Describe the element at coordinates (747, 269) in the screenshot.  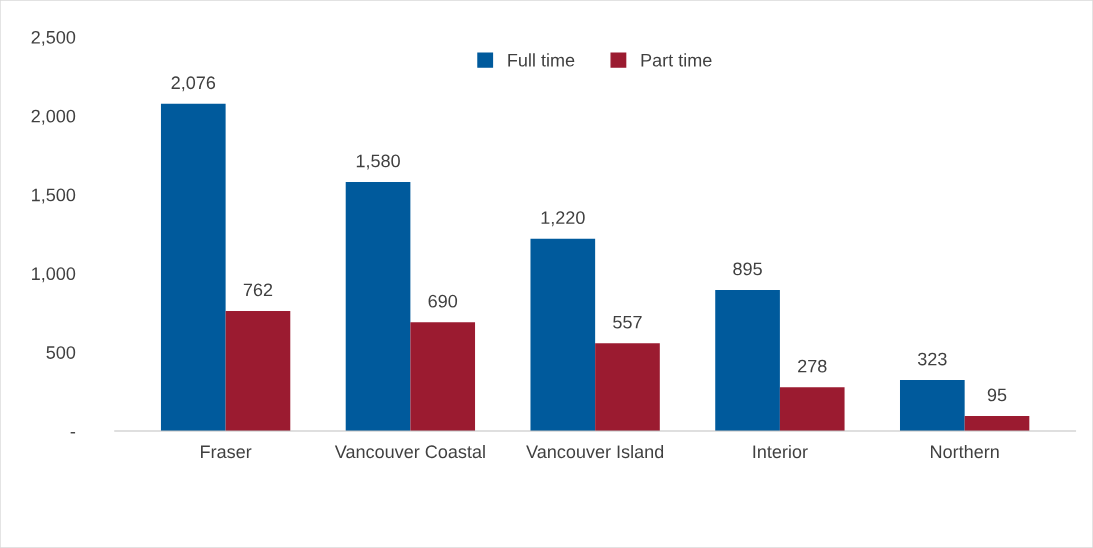
I see `data-label: 895` at that location.